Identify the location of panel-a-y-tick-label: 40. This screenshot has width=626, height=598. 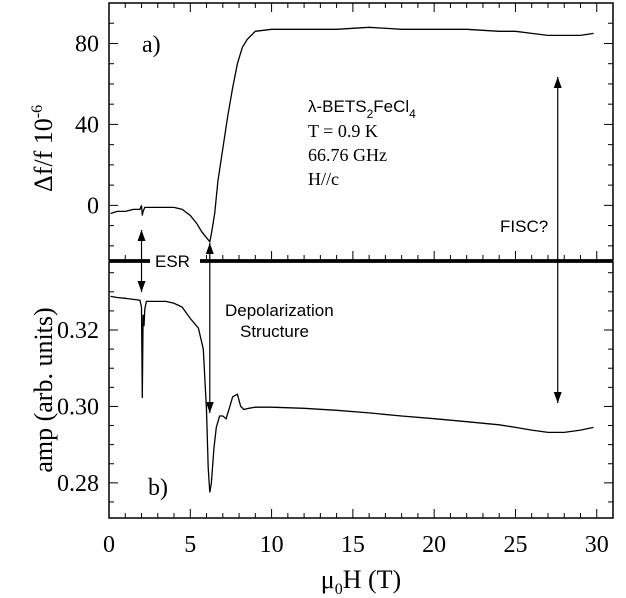
(87, 125).